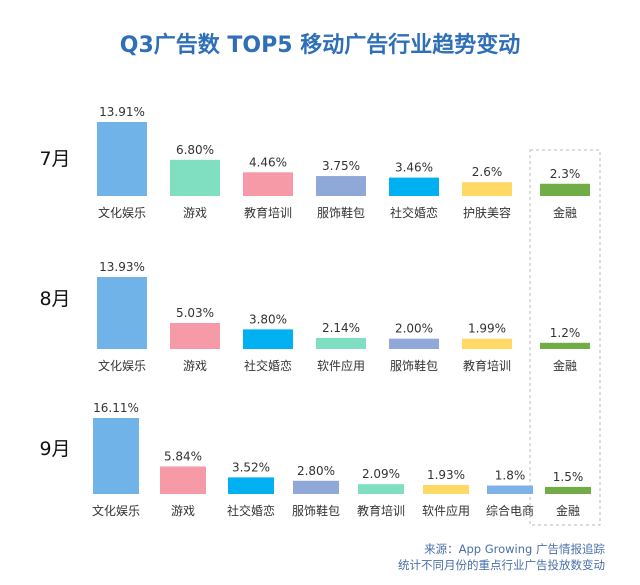 Image resolution: width=640 pixels, height=585 pixels. What do you see at coordinates (268, 162) in the screenshot?
I see `value-label: 4.46%` at bounding box center [268, 162].